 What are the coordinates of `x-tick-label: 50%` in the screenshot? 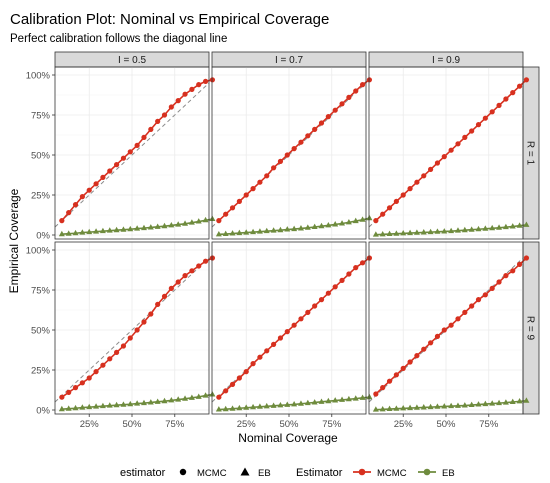 It's located at (446, 424).